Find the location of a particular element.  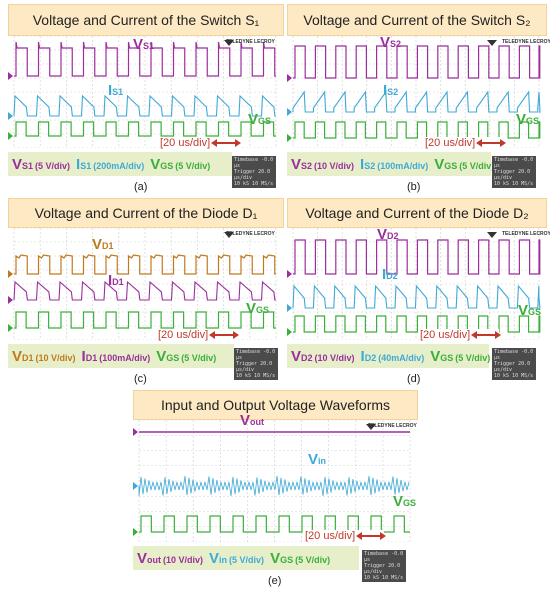

wls: S1 is located at coordinates (118, 92).